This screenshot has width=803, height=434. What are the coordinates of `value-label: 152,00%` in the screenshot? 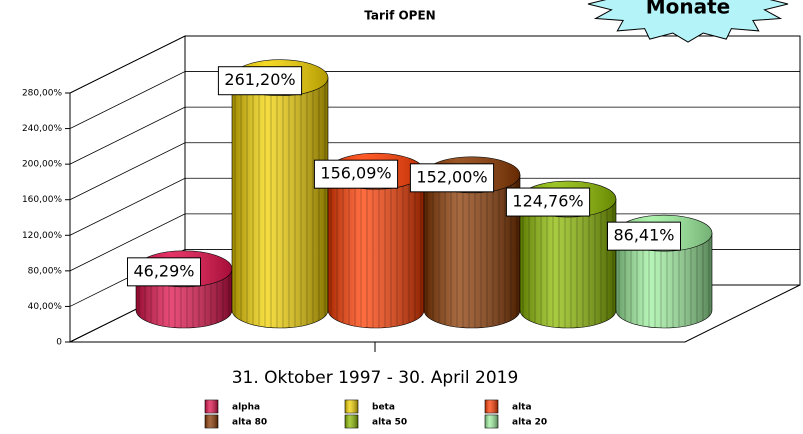 It's located at (451, 176).